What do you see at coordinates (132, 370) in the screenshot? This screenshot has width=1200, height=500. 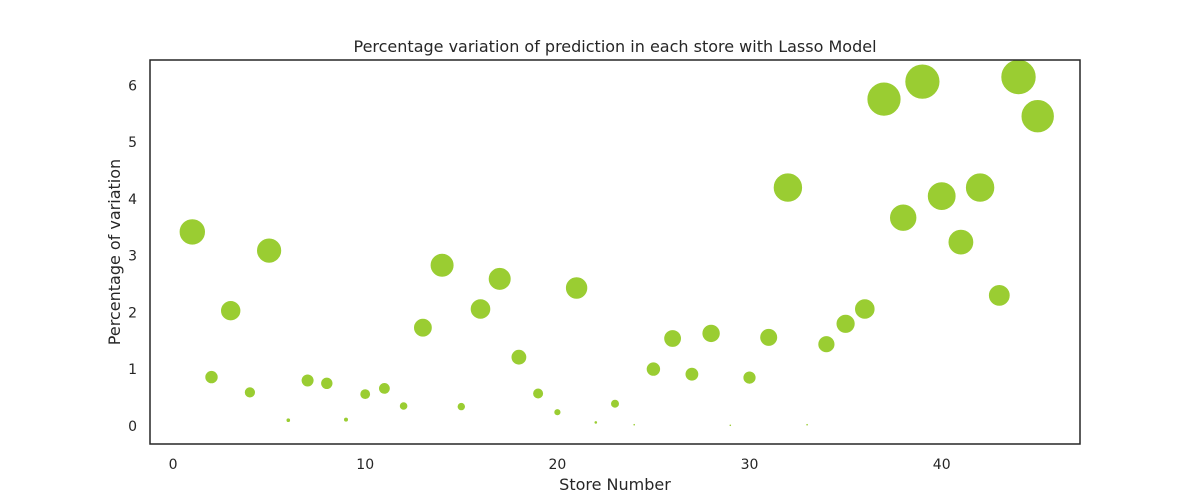 I see `y-tick-label: 1` at bounding box center [132, 370].